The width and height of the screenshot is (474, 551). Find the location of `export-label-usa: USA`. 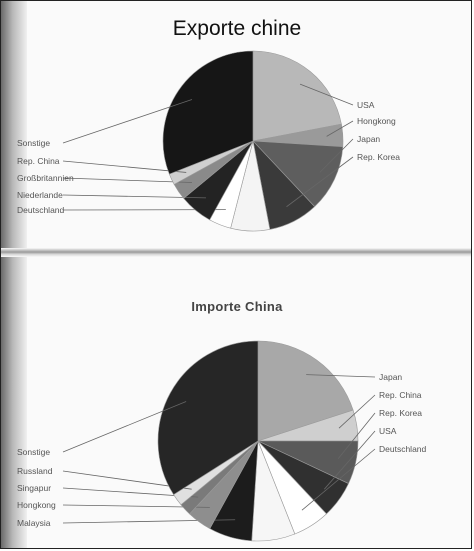

export-label-usa: USA is located at coordinates (366, 105).